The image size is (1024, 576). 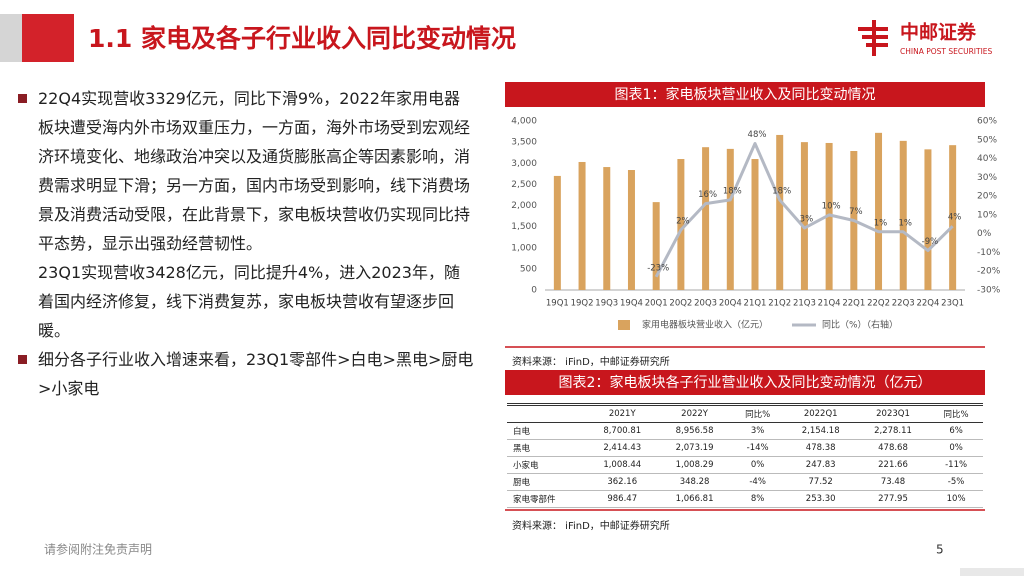 I want to click on data-label: 4%, so click(x=955, y=218).